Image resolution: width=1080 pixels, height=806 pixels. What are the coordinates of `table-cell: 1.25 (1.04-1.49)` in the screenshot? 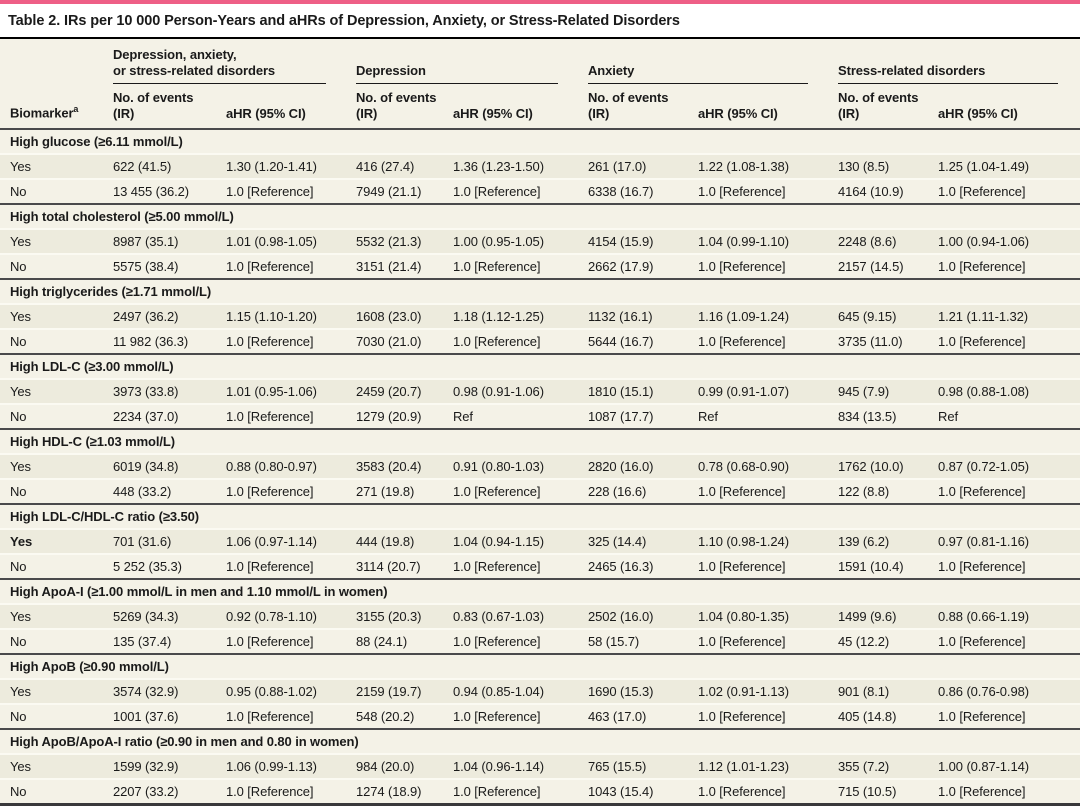 It's located at (1005, 166).